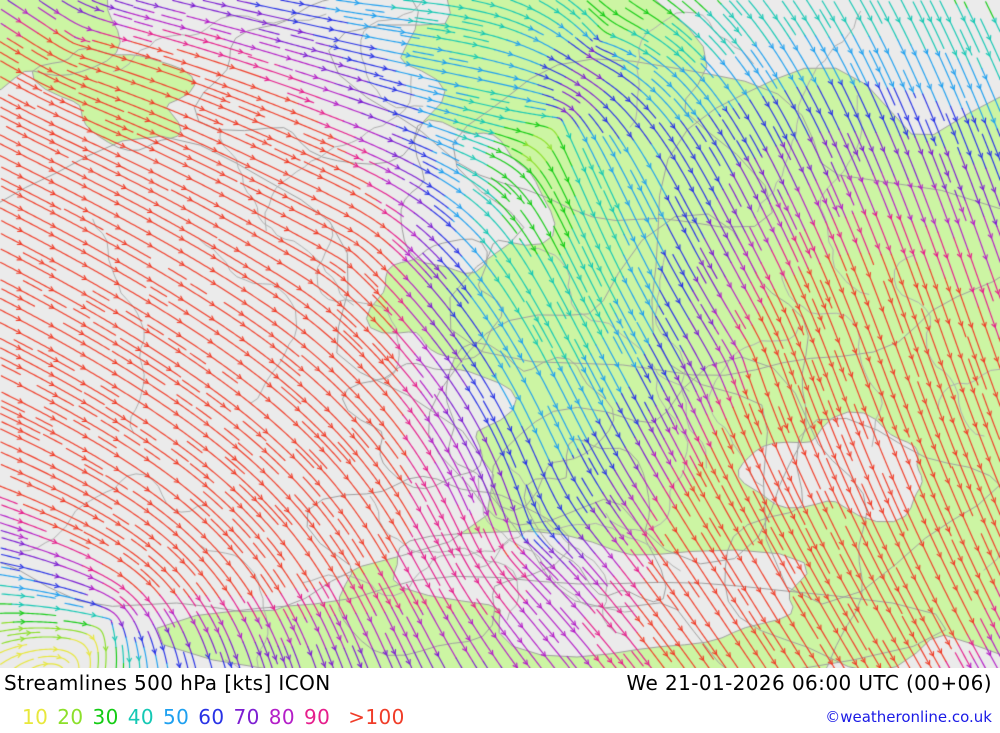 This screenshot has width=1000, height=733. I want to click on forecast-run-label: We 21-01-2026 06:00 UTC (00+06), so click(809, 683).